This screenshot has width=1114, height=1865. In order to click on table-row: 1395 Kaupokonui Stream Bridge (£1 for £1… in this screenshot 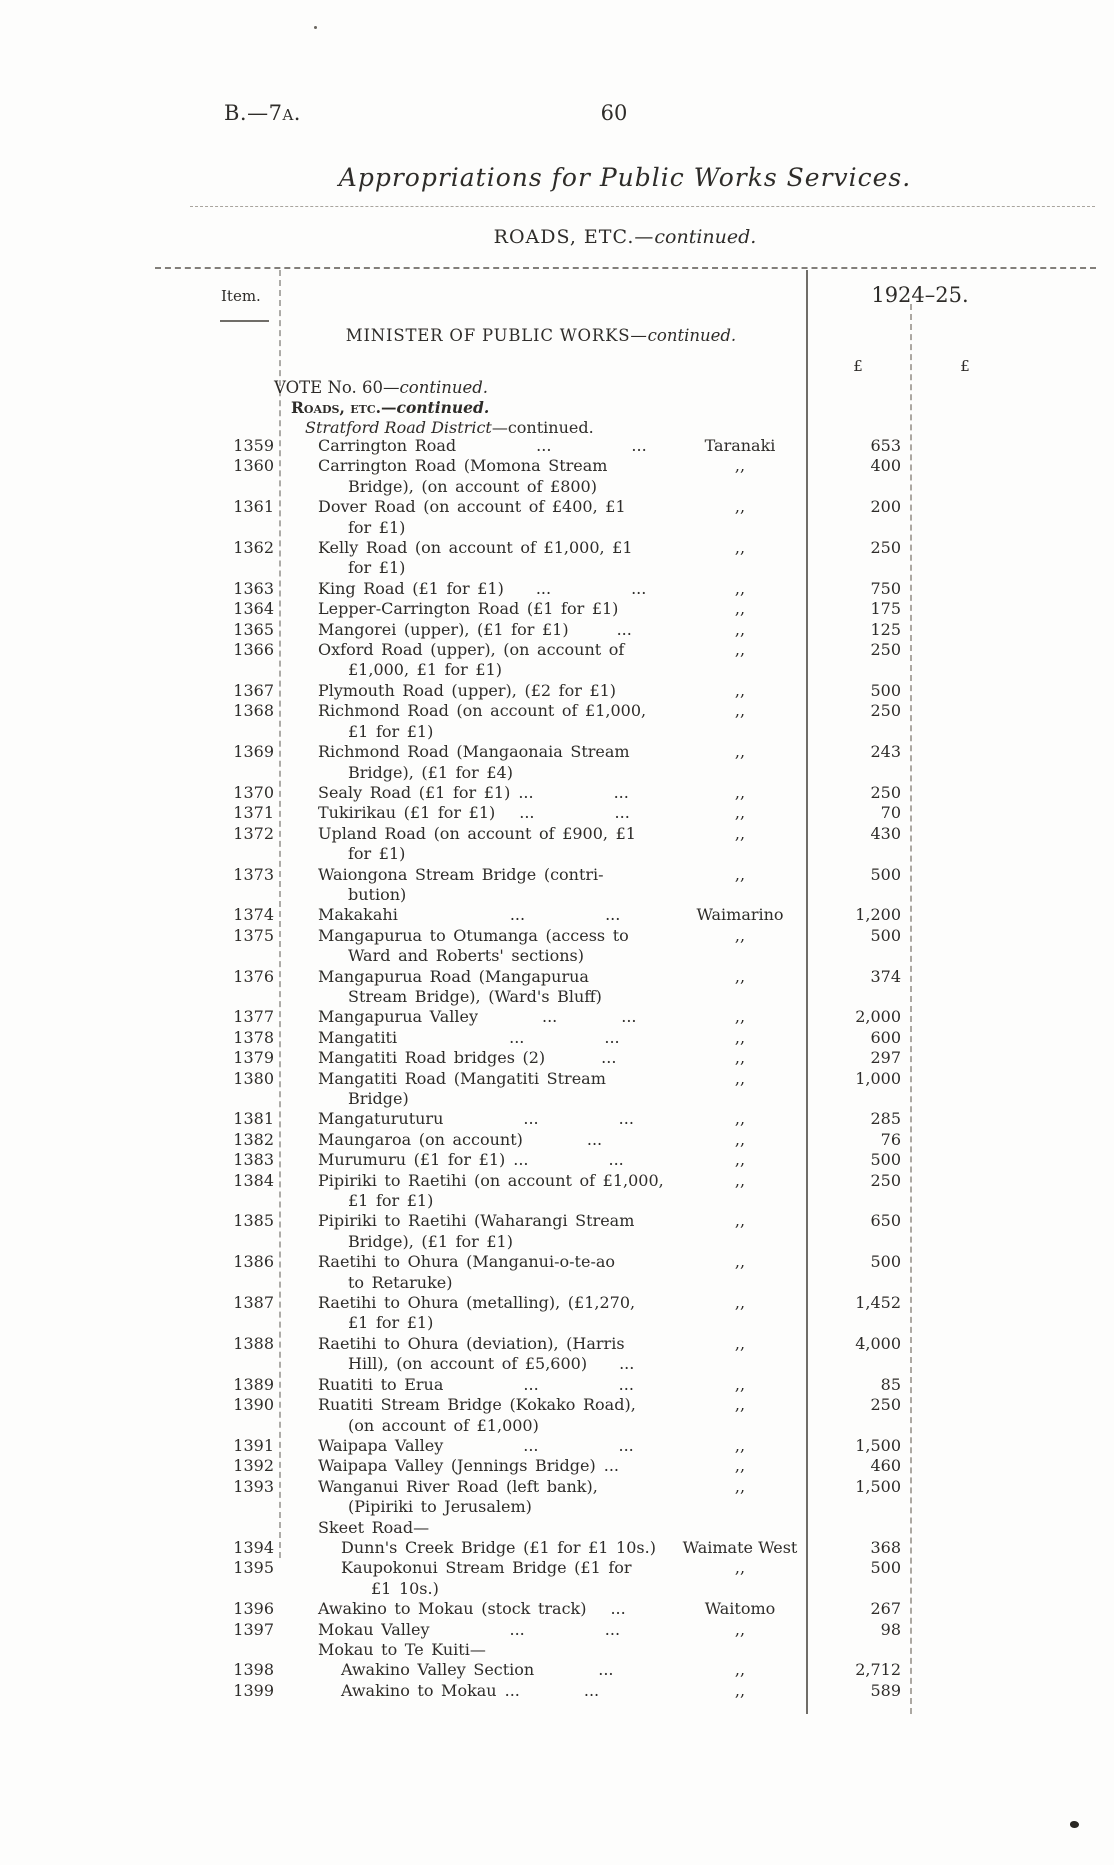, I will do `click(646, 1578)`.